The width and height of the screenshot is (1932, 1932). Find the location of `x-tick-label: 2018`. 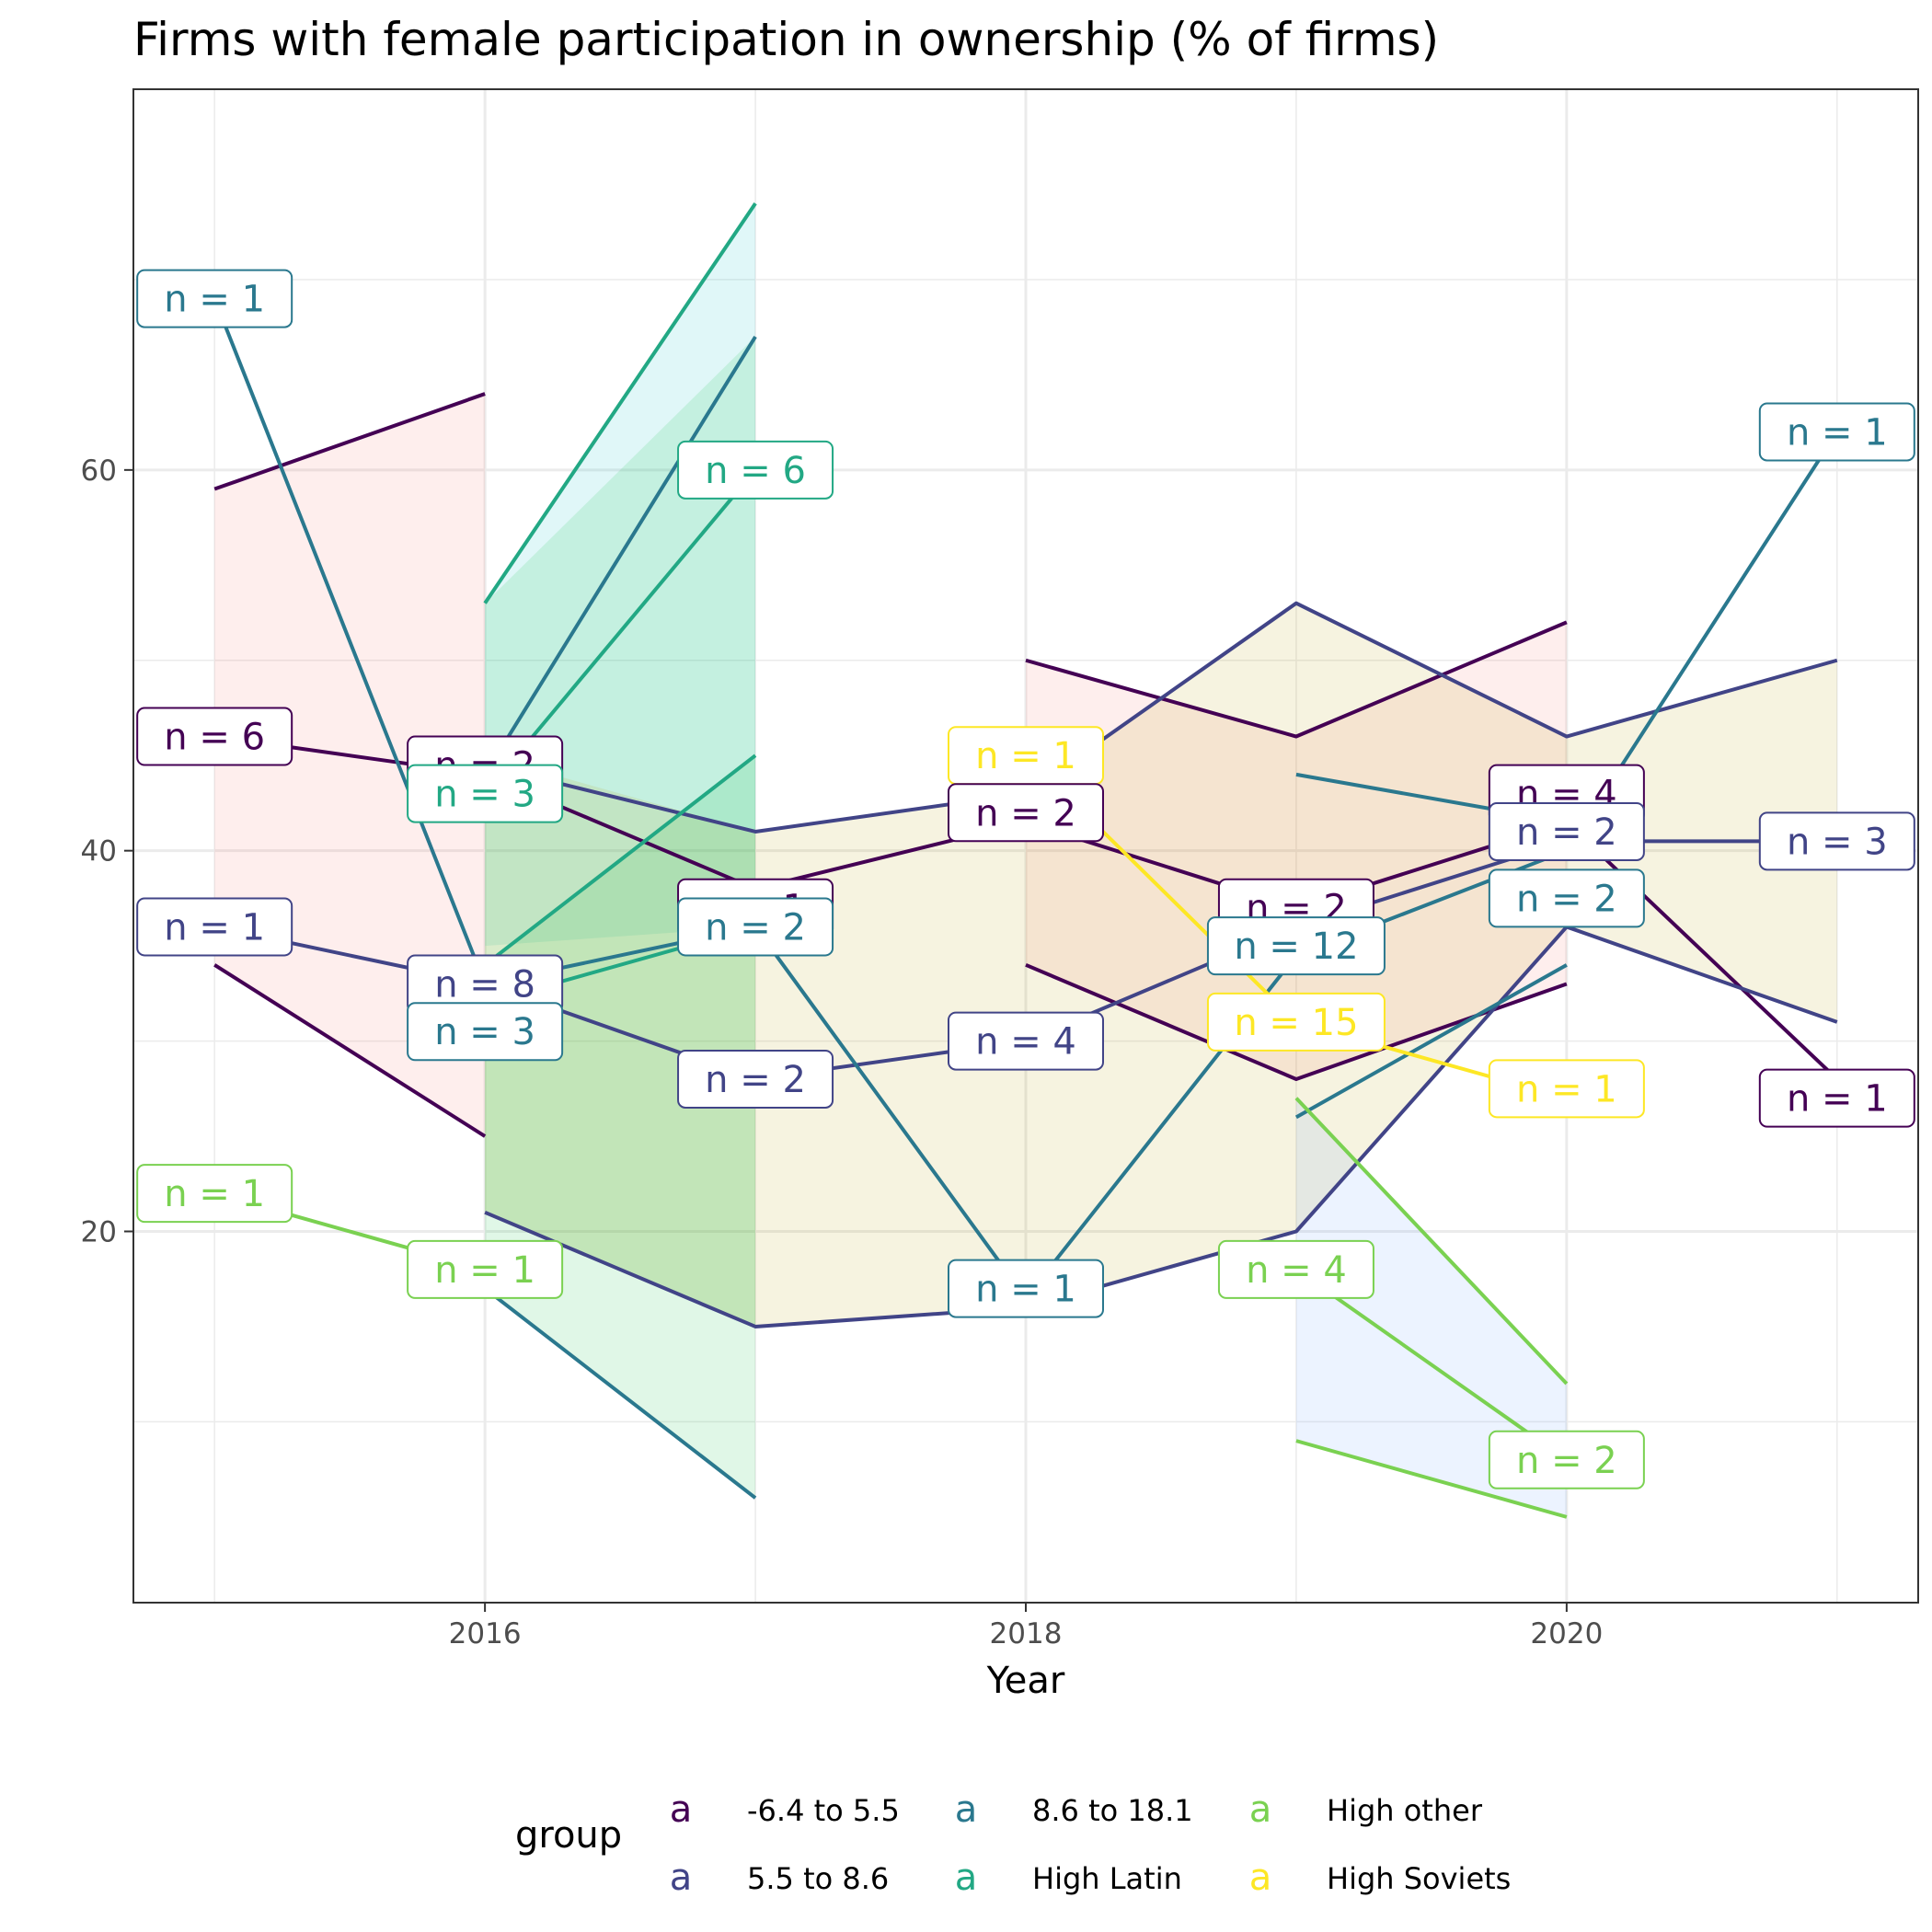

x-tick-label: 2018 is located at coordinates (1026, 1633).